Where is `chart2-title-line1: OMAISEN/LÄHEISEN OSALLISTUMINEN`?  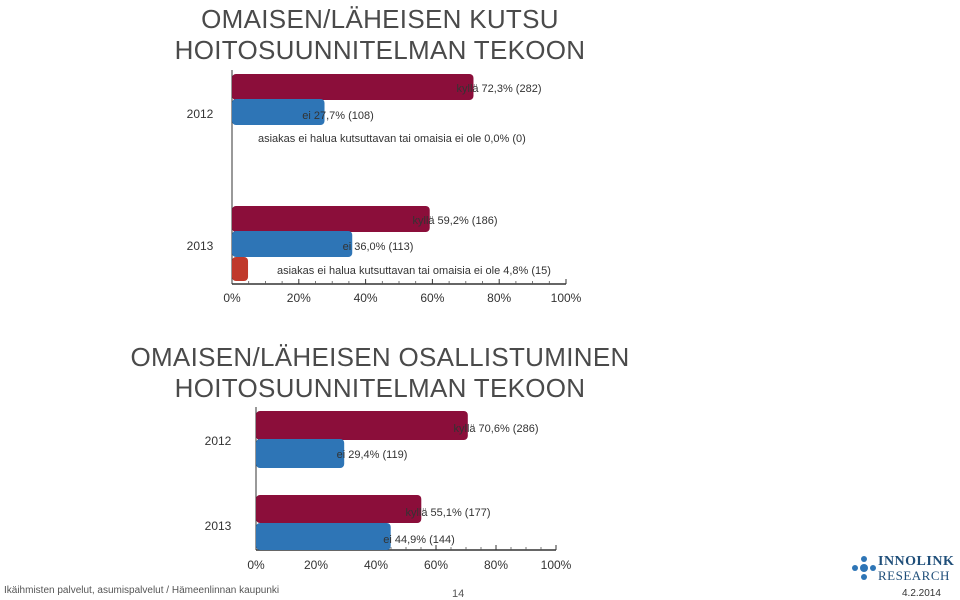
chart2-title-line1: OMAISEN/LÄHEISEN OSALLISTUMINEN is located at coordinates (380, 357).